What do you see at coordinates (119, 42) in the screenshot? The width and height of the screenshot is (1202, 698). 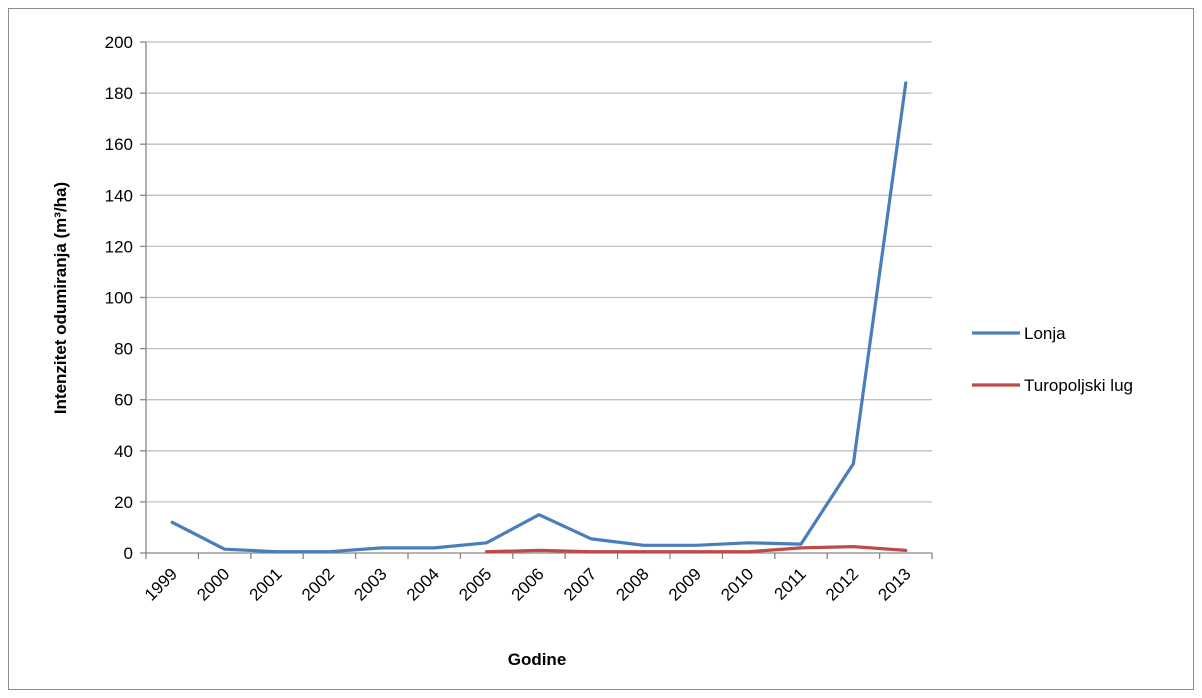 I see `y-tick-label: 200` at bounding box center [119, 42].